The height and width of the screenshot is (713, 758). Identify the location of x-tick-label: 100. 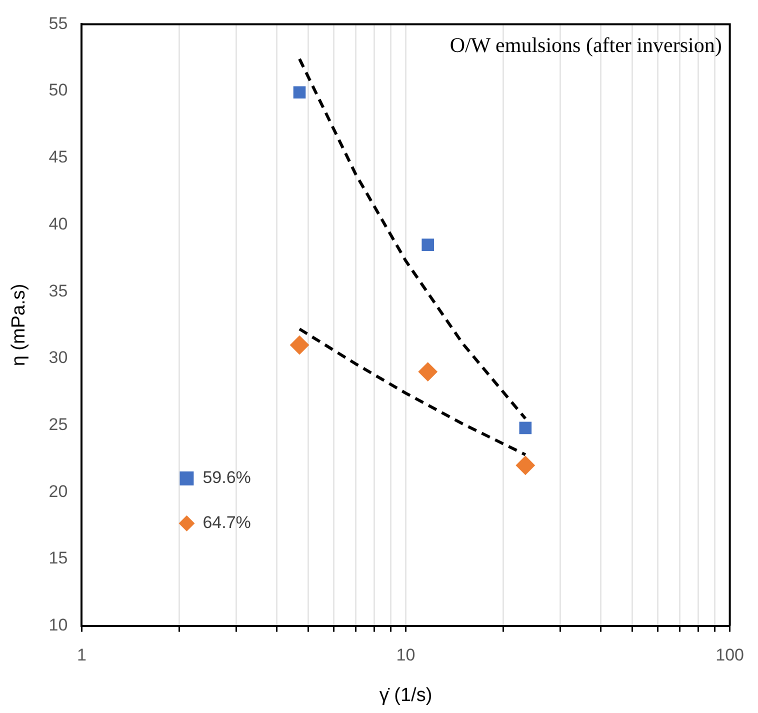
(730, 655).